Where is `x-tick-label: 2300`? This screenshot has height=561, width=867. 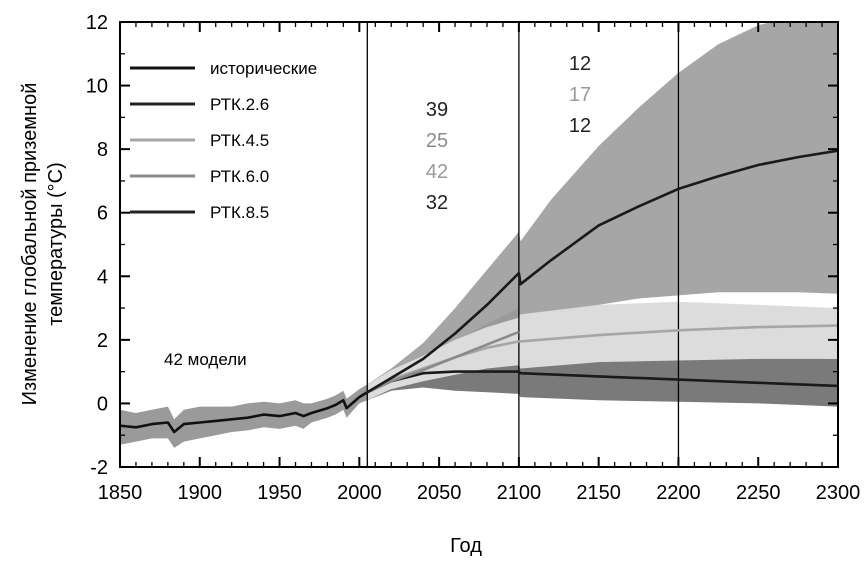
x-tick-label: 2300 is located at coordinates (838, 493).